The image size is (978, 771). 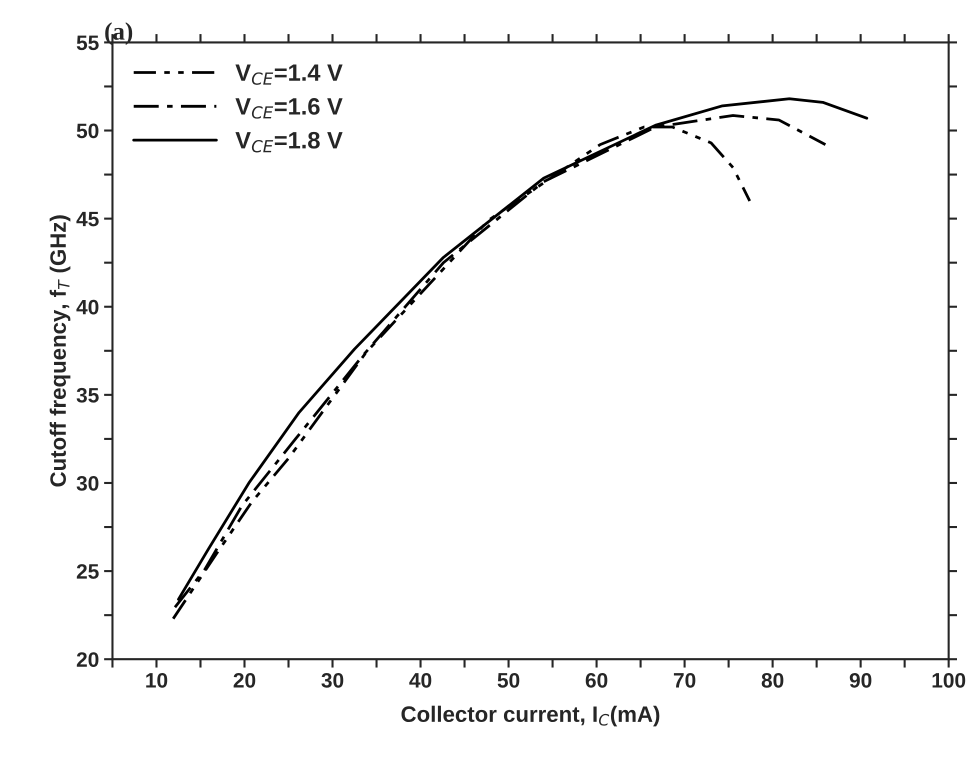 I want to click on chart-title: (a), so click(x=118, y=33).